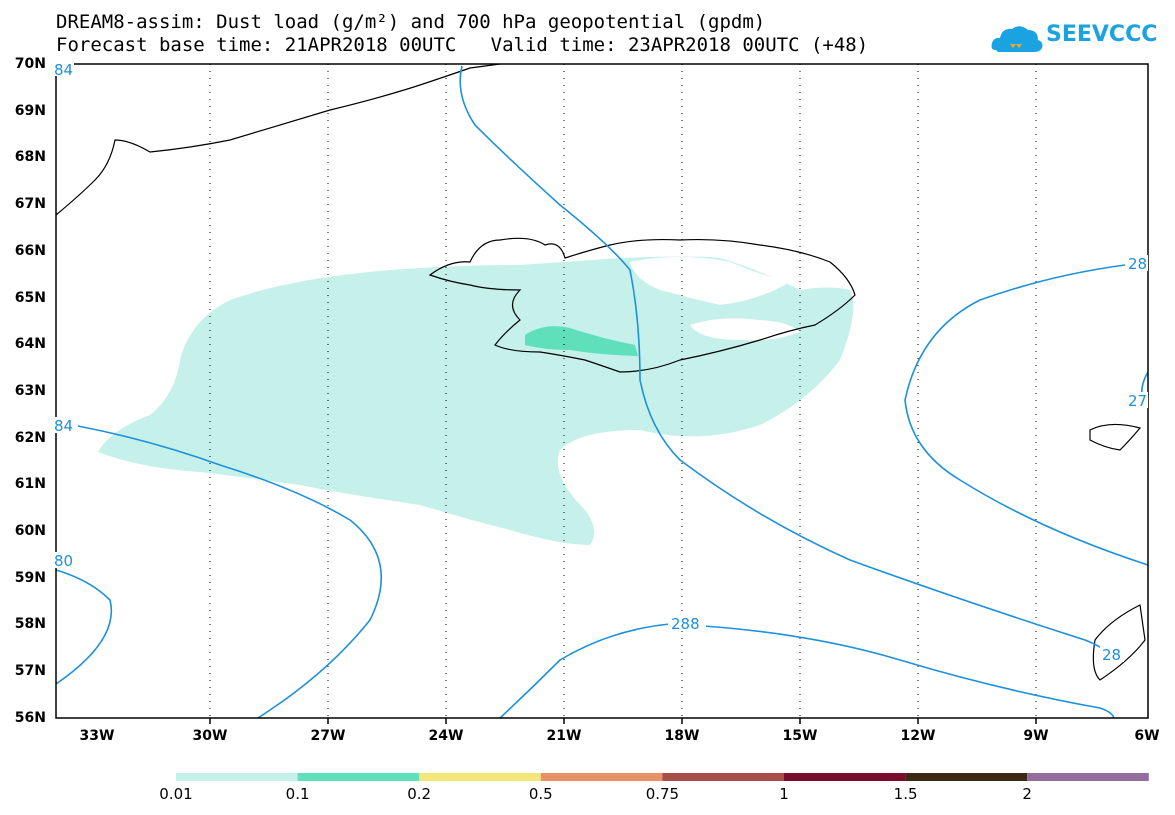 The image size is (1175, 815). Describe the element at coordinates (905, 794) in the screenshot. I see `colorbar-label: 1.5` at that location.